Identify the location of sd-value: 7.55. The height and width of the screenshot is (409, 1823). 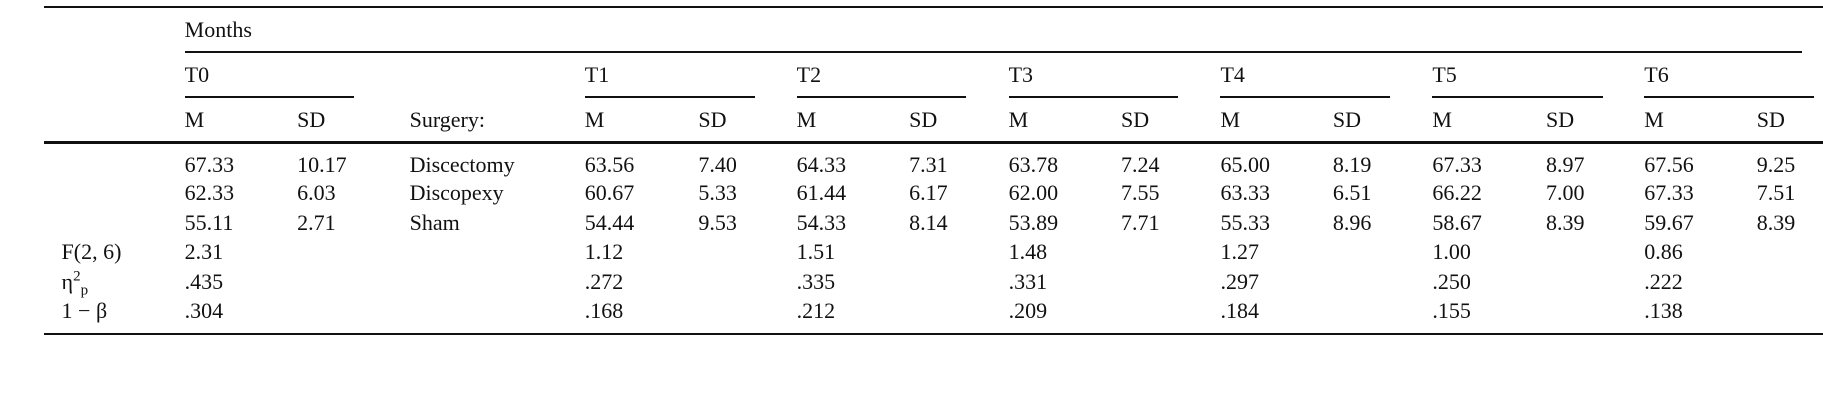
(1140, 192).